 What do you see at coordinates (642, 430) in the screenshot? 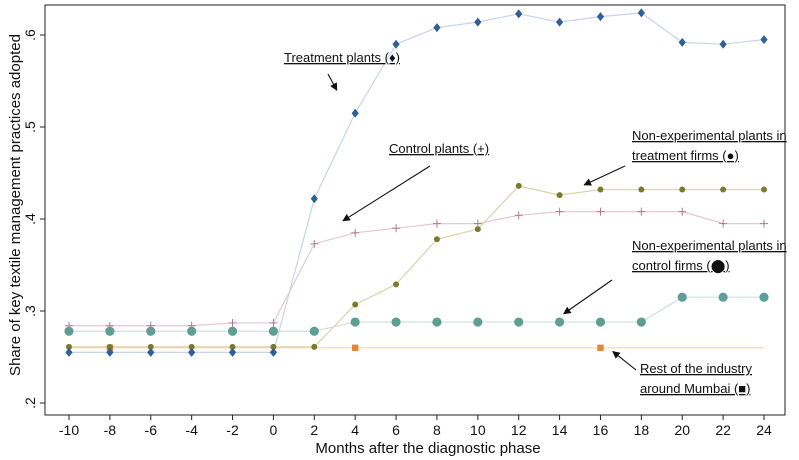
I see `x-tick-label-14: 18` at bounding box center [642, 430].